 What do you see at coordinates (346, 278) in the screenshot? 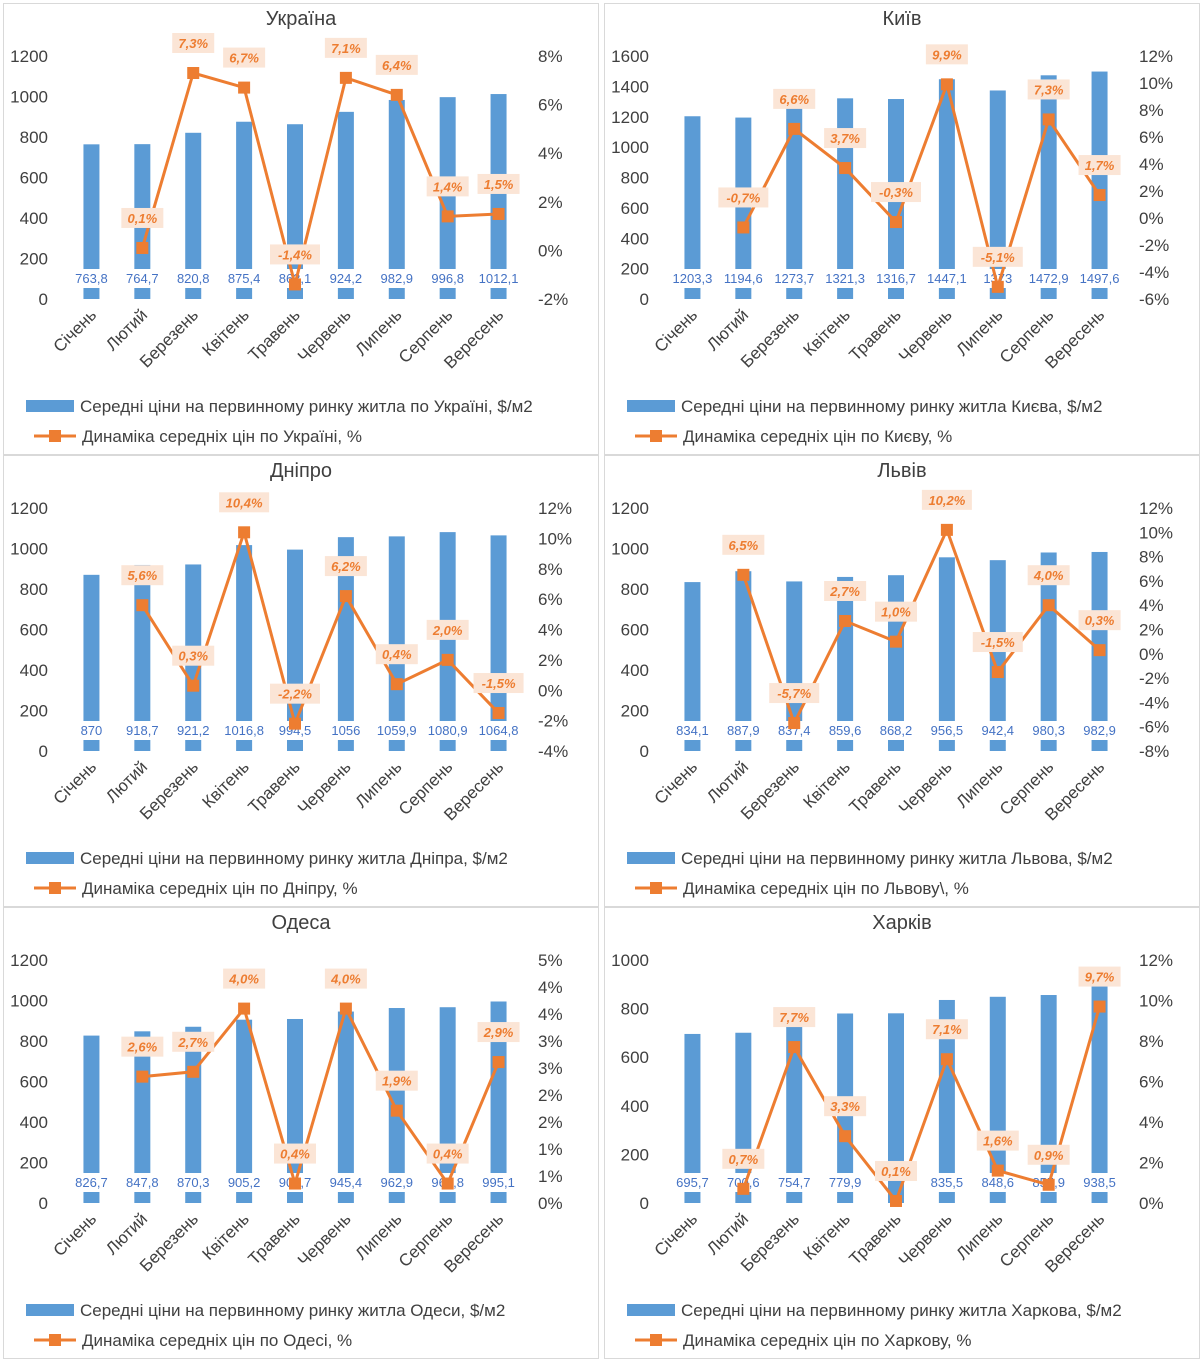
I see `bar-value-label: 924,2` at bounding box center [346, 278].